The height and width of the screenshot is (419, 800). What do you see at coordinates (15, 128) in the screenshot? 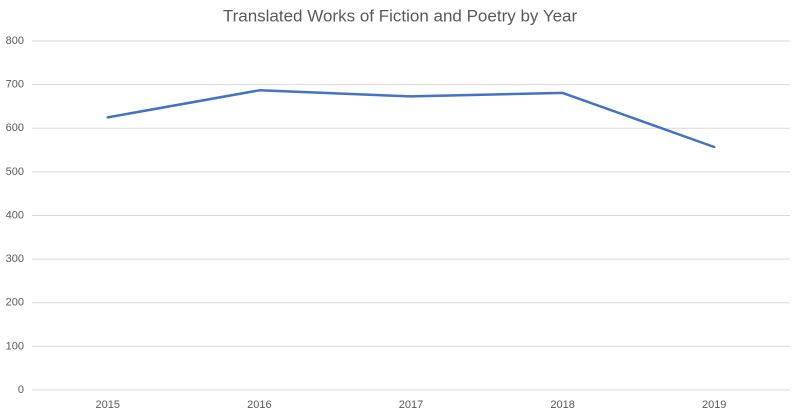
I see `y-tick-label: 600` at bounding box center [15, 128].